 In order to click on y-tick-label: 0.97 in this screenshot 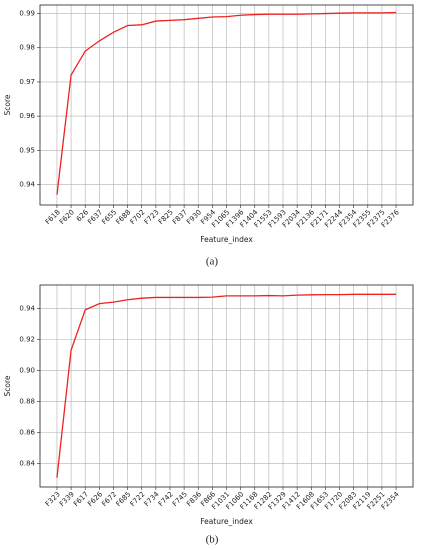, I will do `click(27, 82)`.